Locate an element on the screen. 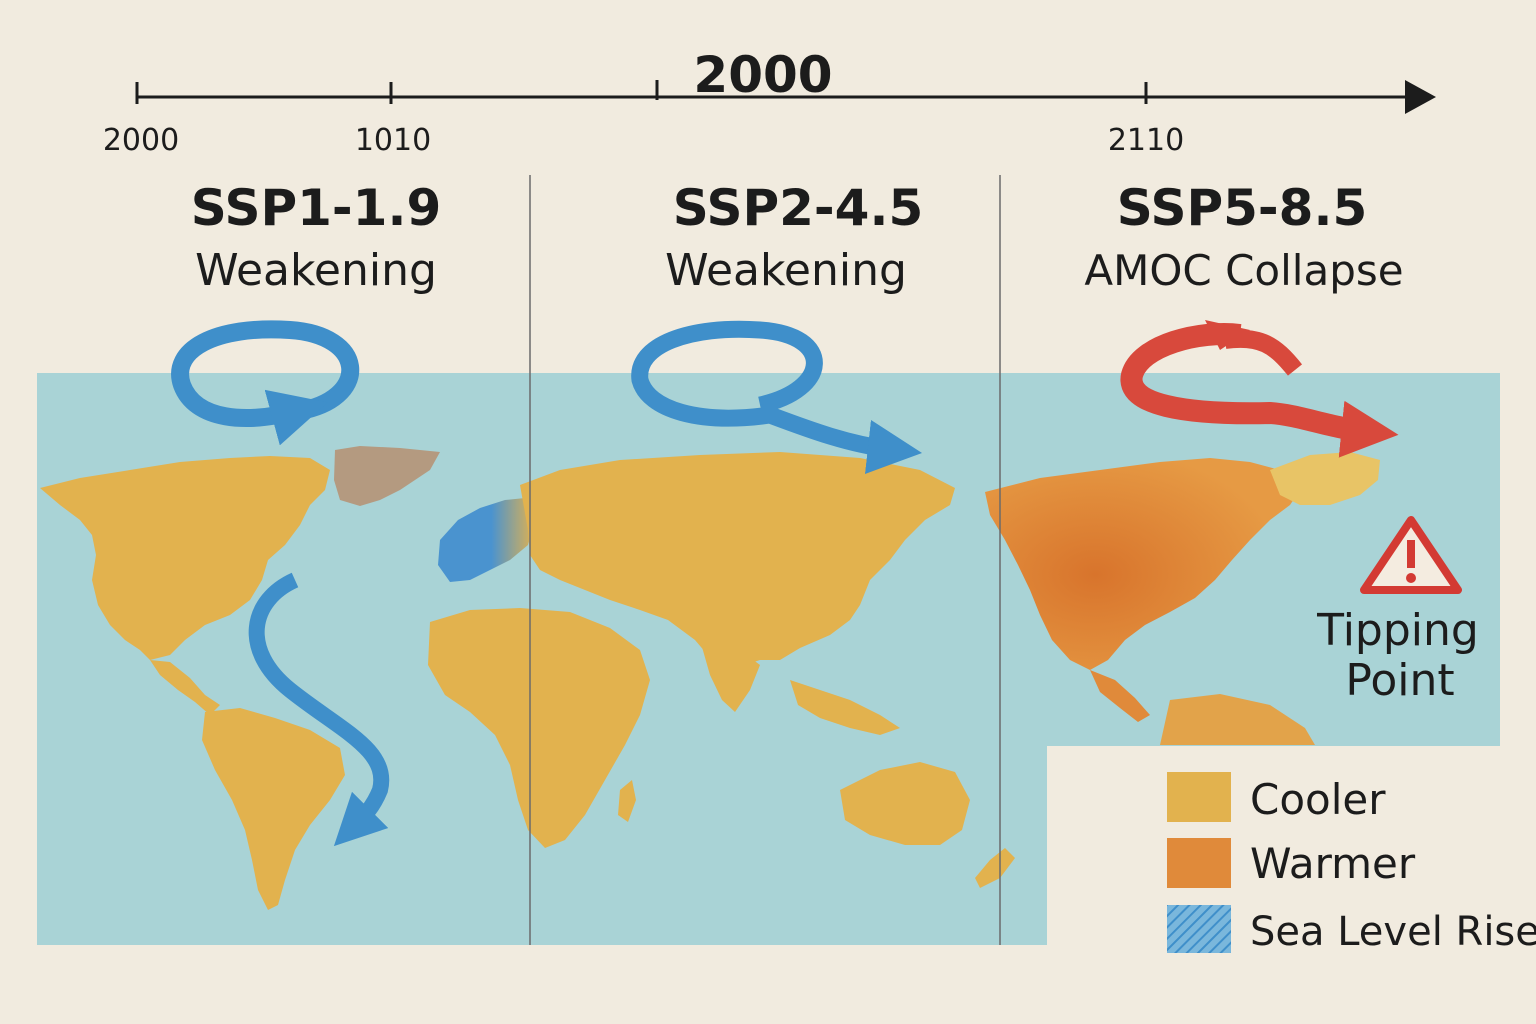 The width and height of the screenshot is (1536, 1024). legend-label-cooler: Cooler is located at coordinates (1318, 799).